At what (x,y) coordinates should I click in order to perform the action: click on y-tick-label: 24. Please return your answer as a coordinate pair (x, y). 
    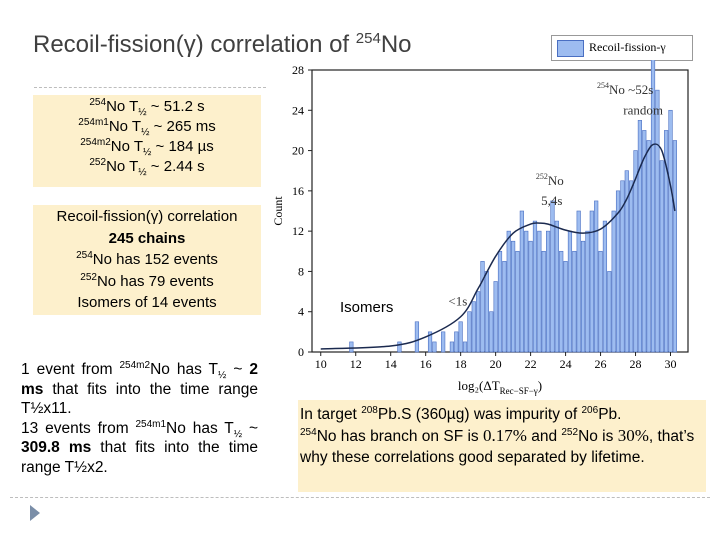
    Looking at the image, I should click on (298, 110).